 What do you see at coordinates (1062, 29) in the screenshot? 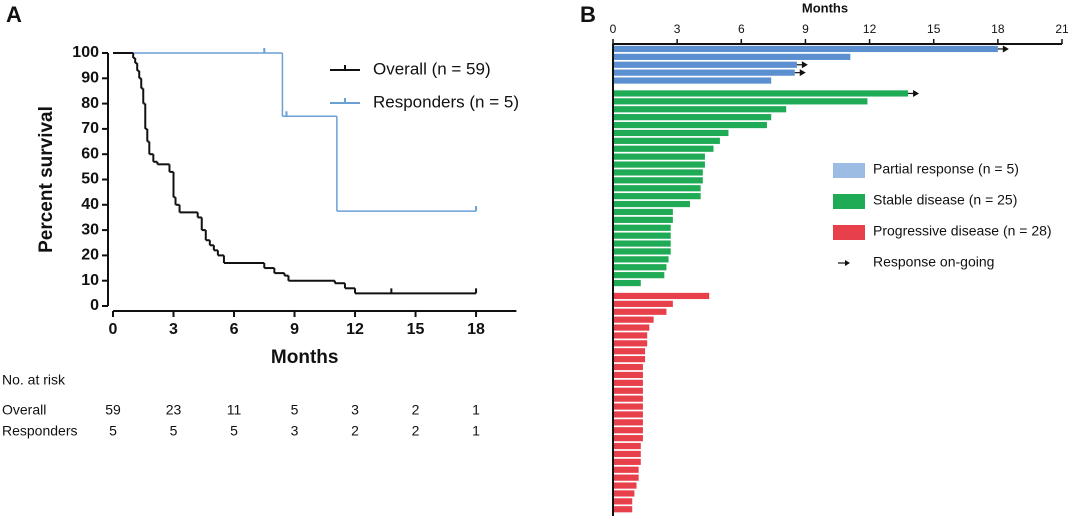
I see `x-tick-label: 21` at bounding box center [1062, 29].